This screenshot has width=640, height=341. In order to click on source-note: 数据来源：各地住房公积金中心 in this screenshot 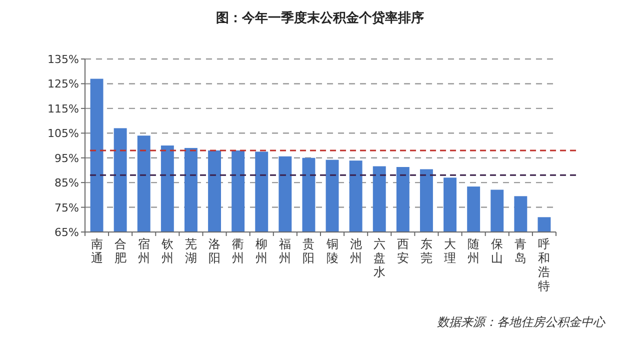, I will do `click(521, 322)`.